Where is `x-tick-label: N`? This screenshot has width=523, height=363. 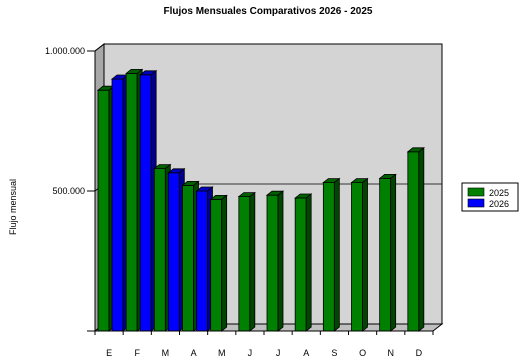
x-tick-label: N is located at coordinates (391, 353).